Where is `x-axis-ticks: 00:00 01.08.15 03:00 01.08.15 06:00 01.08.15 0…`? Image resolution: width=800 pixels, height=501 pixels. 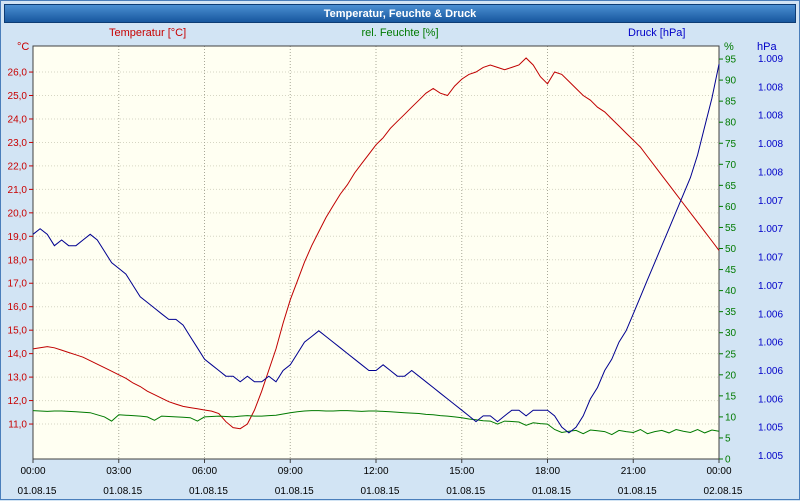 x-axis-ticks: 00:00 01.08.15 03:00 01.08.15 06:00 01.08.15 0… is located at coordinates (380, 478).